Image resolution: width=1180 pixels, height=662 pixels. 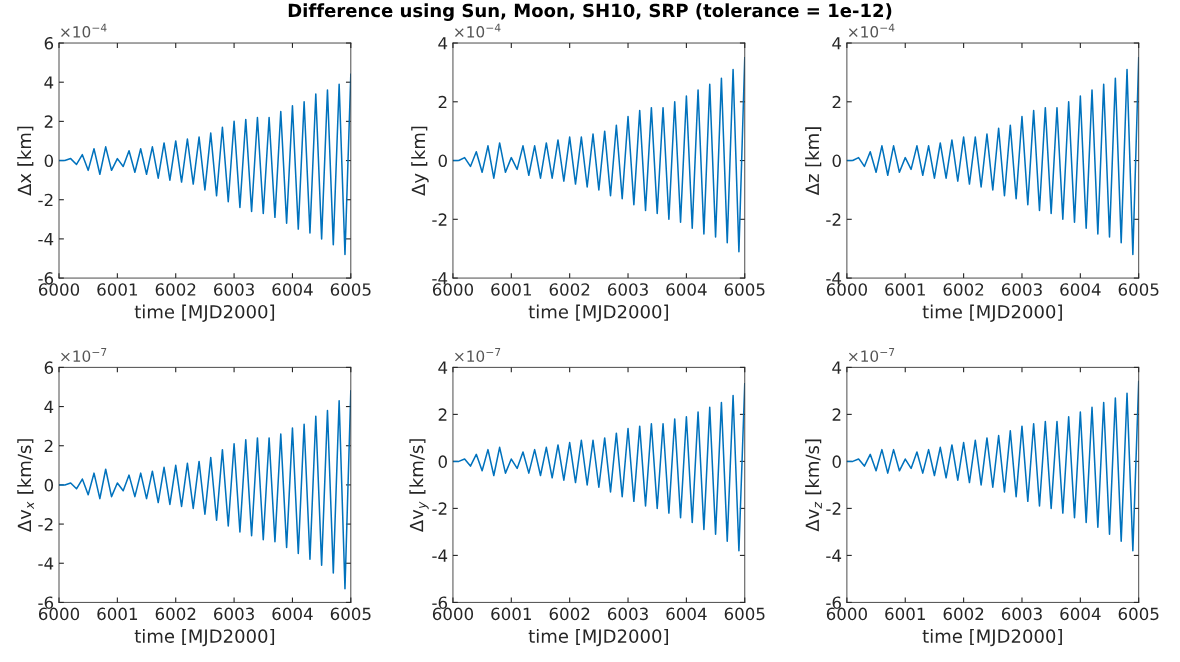 What do you see at coordinates (813, 161) in the screenshot?
I see `y-axis-title: Δz [km]` at bounding box center [813, 161].